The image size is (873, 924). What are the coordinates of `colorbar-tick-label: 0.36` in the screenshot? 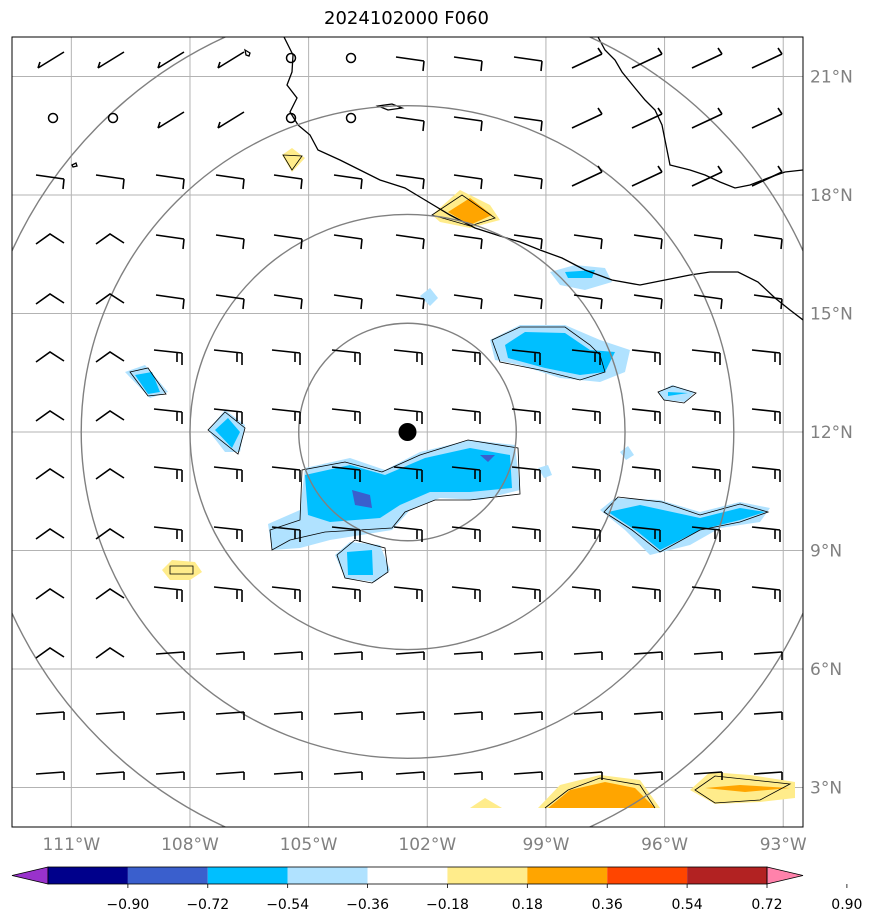 It's located at (607, 905).